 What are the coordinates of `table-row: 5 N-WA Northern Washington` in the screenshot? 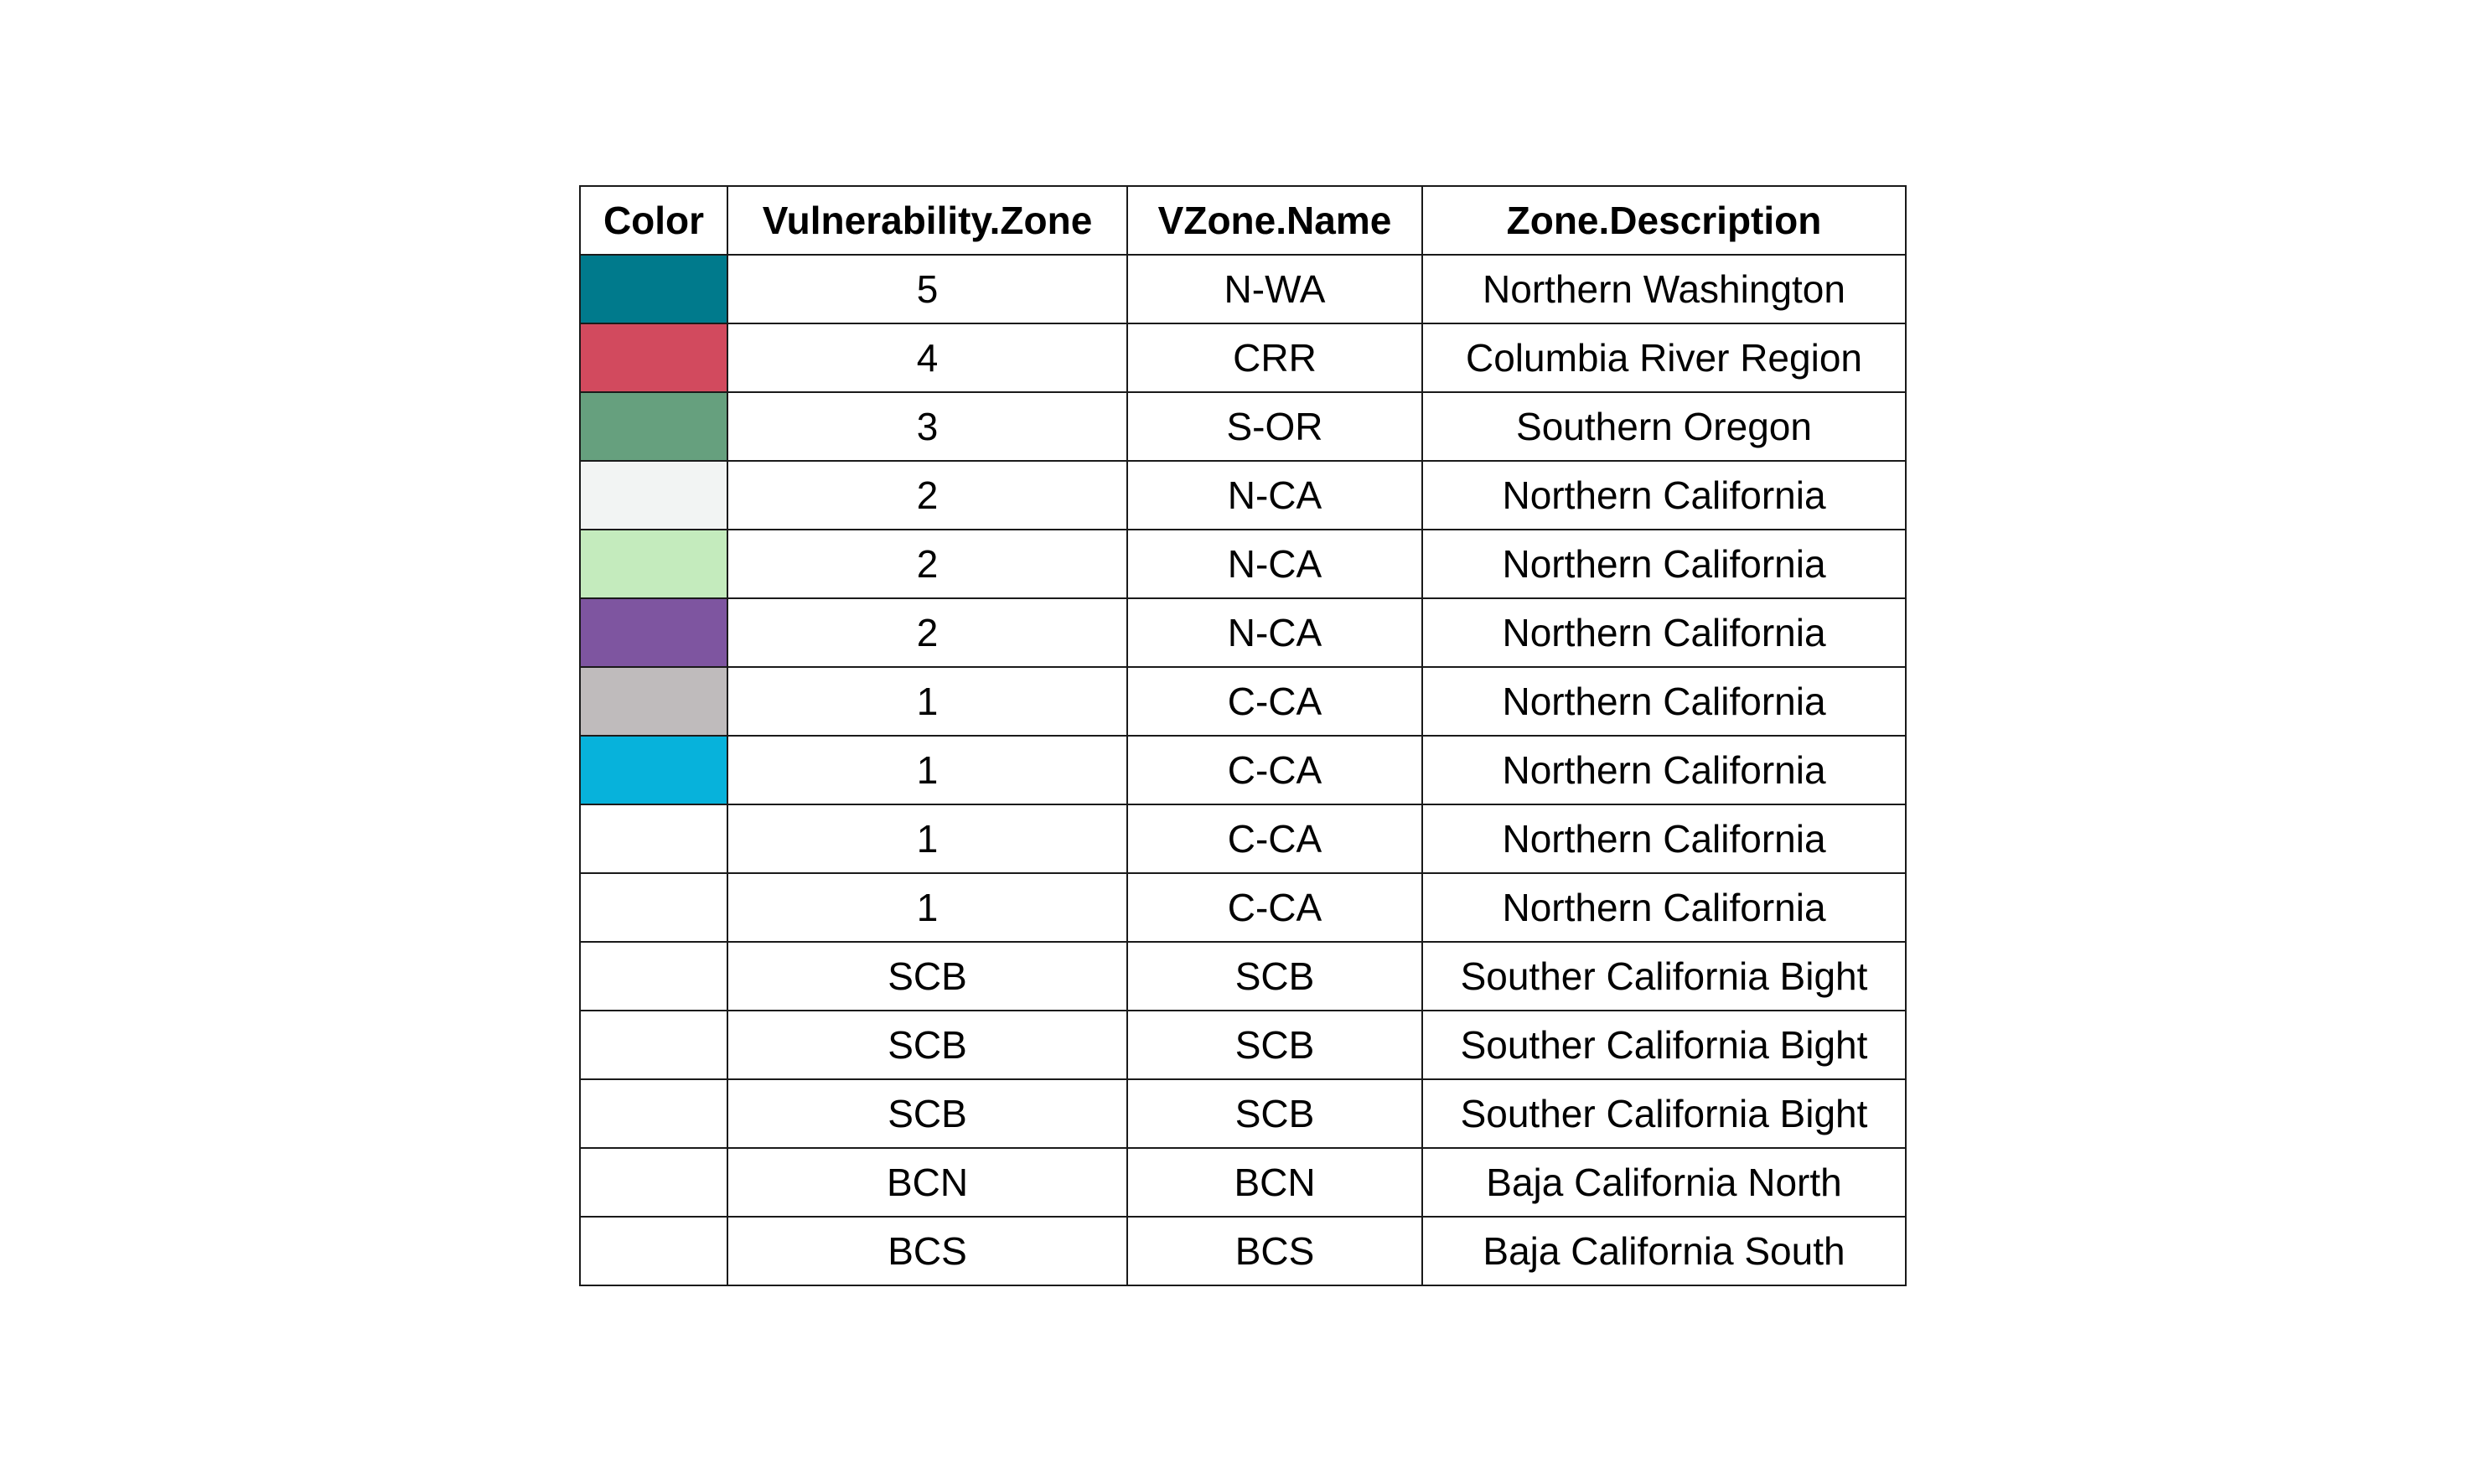 It's located at (1243, 289).